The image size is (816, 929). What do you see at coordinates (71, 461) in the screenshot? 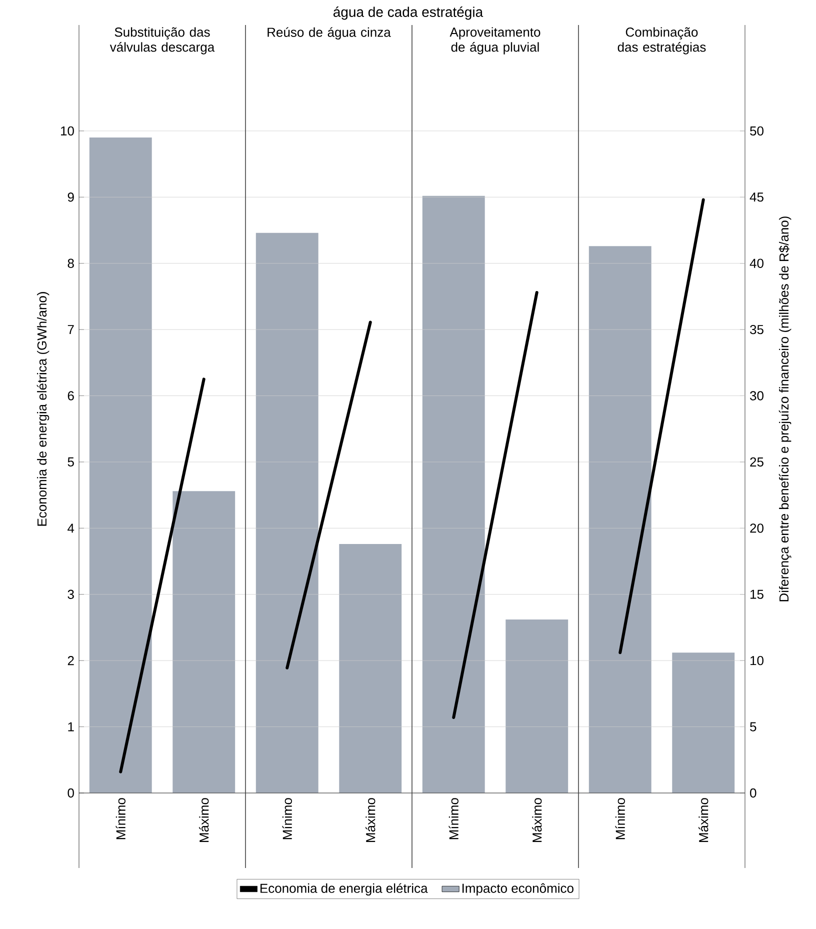
I see `y-tick-label: 5` at bounding box center [71, 461].